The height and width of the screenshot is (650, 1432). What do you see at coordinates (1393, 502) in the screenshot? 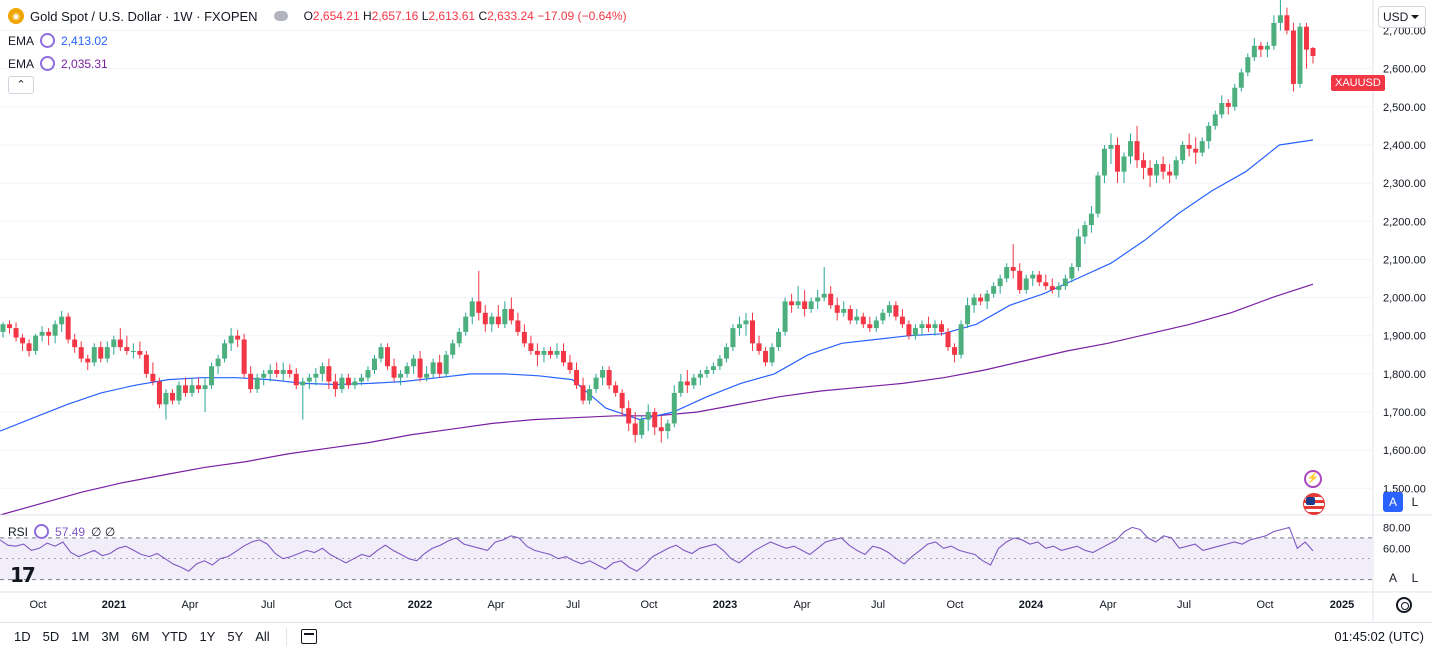
I see `auto-scale-button: A` at bounding box center [1393, 502].